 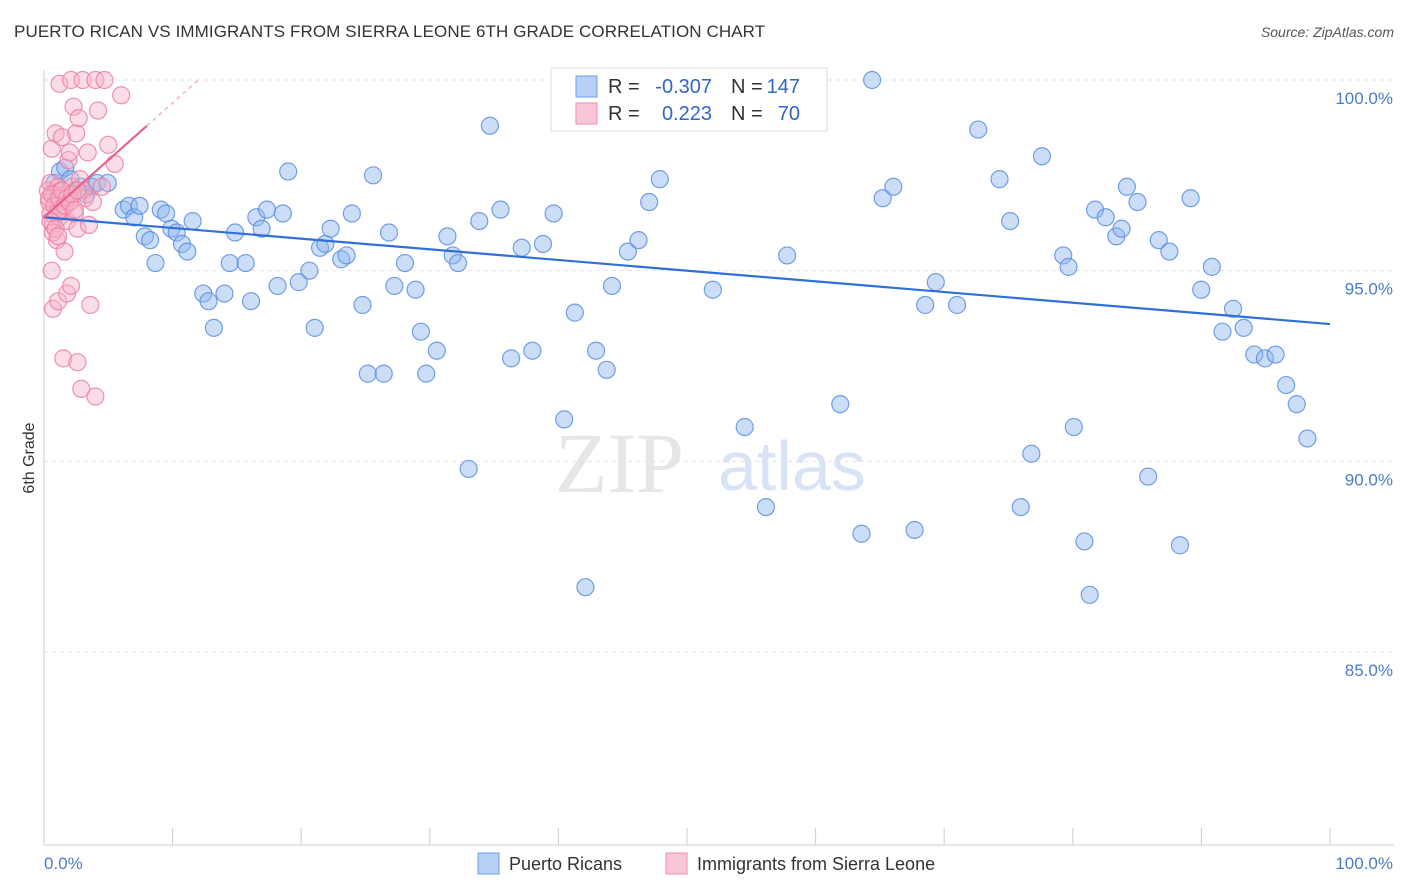 What do you see at coordinates (619, 463) in the screenshot?
I see `watermark-zip: ZIP` at bounding box center [619, 463].